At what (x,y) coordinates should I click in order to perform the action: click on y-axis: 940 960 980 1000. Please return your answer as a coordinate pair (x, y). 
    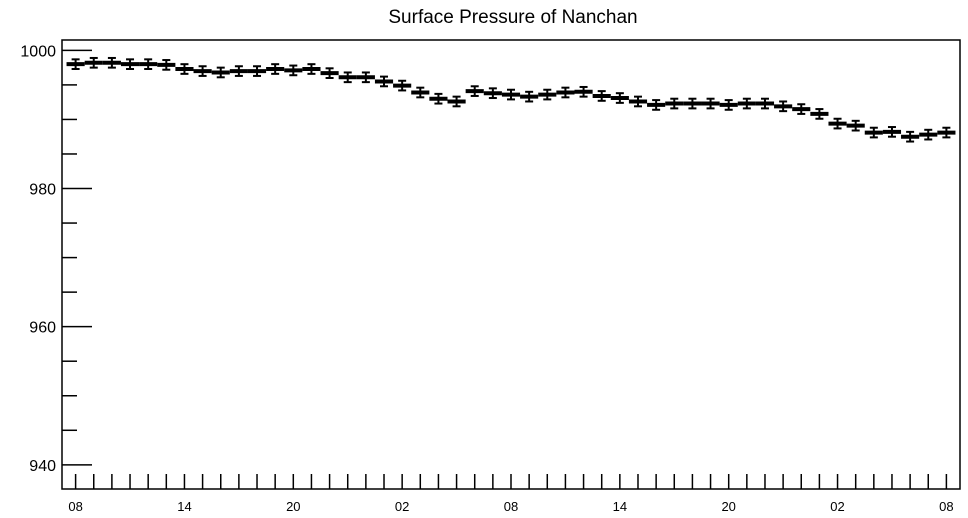
    Looking at the image, I should click on (56, 259).